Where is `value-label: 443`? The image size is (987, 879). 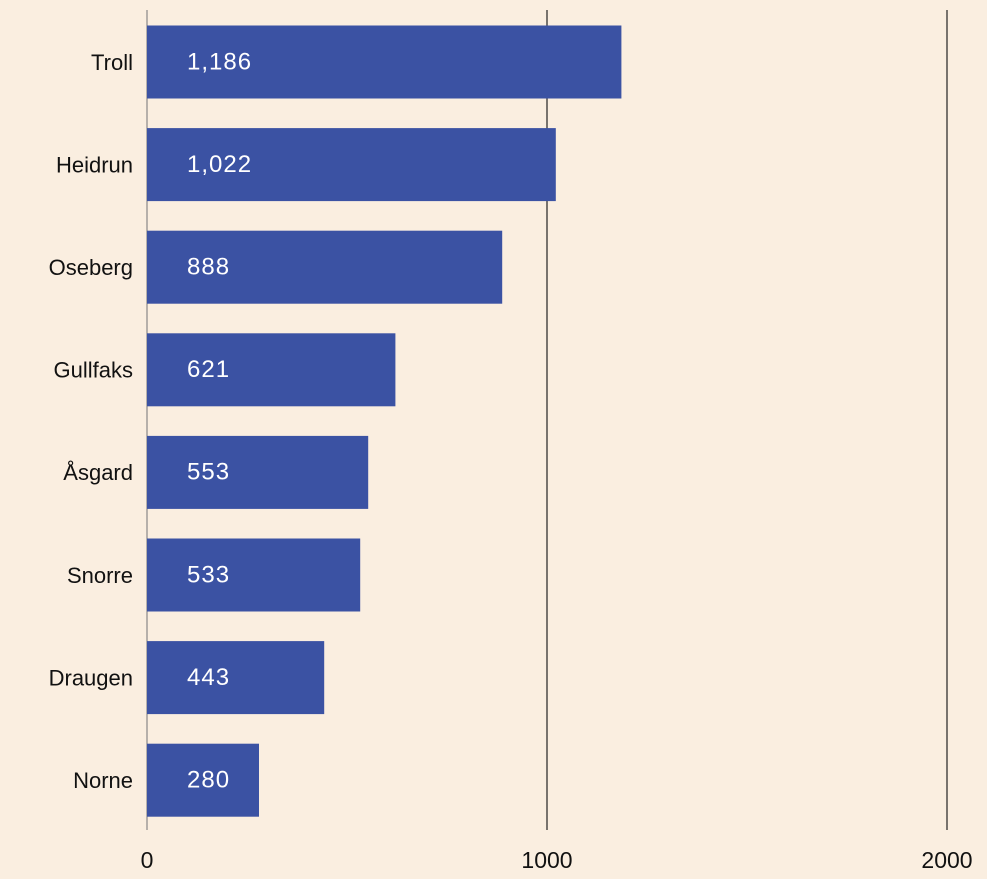 value-label: 443 is located at coordinates (208, 677).